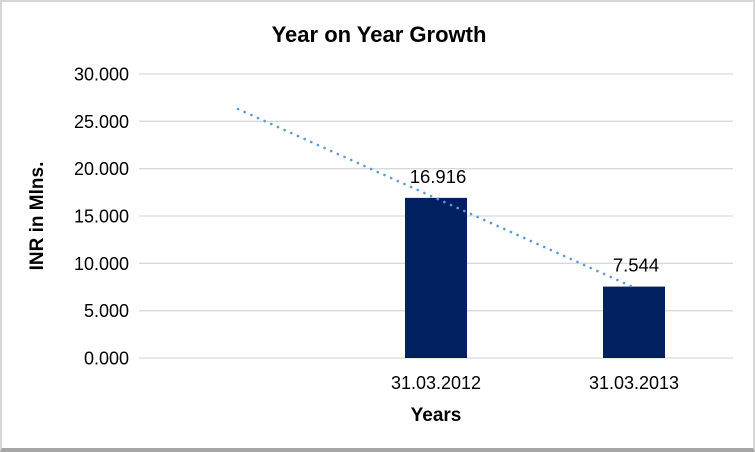  I want to click on y-axis-title: INR in Mlns., so click(37, 216).